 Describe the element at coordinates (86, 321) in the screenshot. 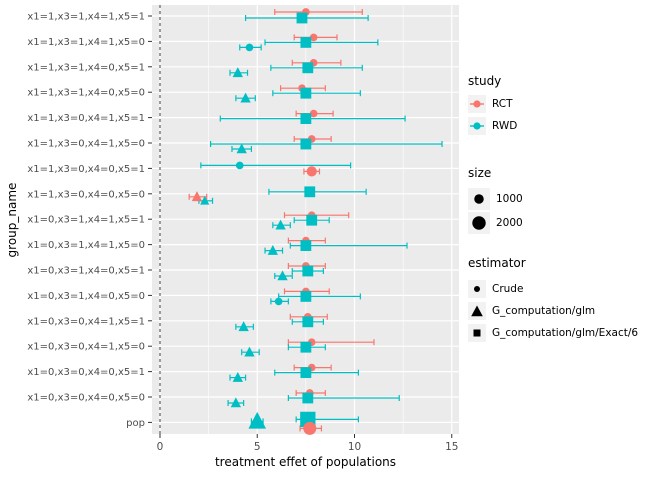

I see `y-category-label: x1=0,x3=0,x4=1,x5=1` at that location.